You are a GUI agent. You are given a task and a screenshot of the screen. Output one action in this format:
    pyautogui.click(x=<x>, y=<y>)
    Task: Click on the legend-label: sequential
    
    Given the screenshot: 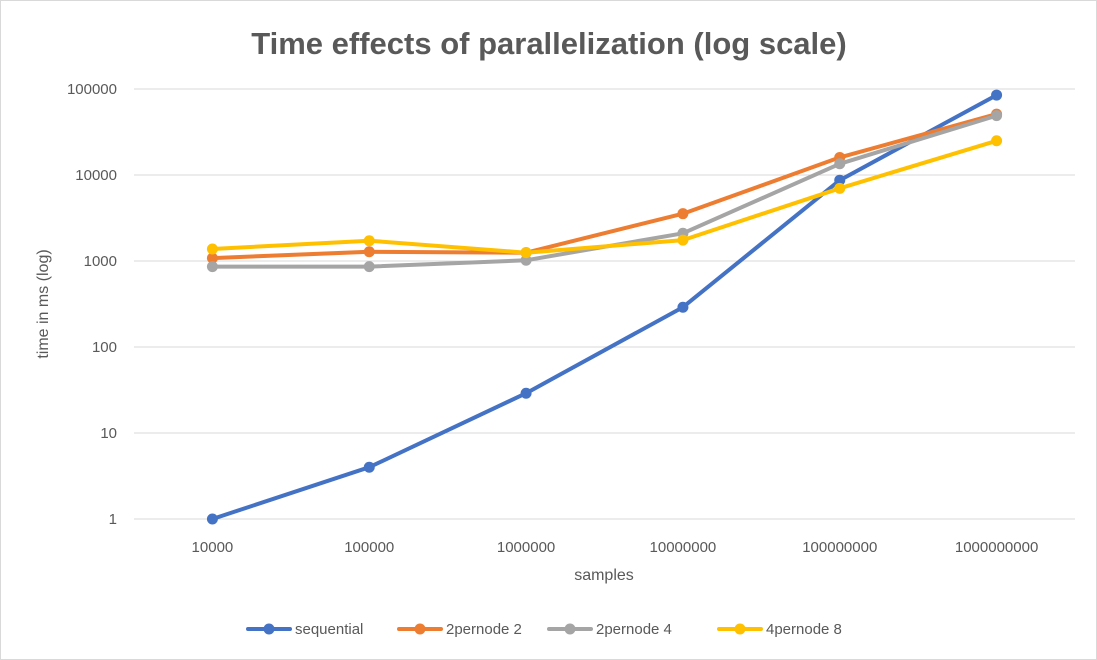 What is the action you would take?
    pyautogui.click(x=329, y=629)
    